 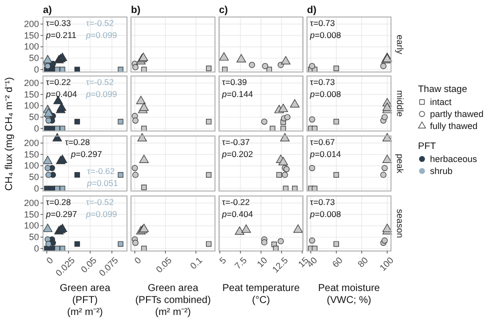 I want to click on x-tick-label: 10, so click(x=262, y=262).